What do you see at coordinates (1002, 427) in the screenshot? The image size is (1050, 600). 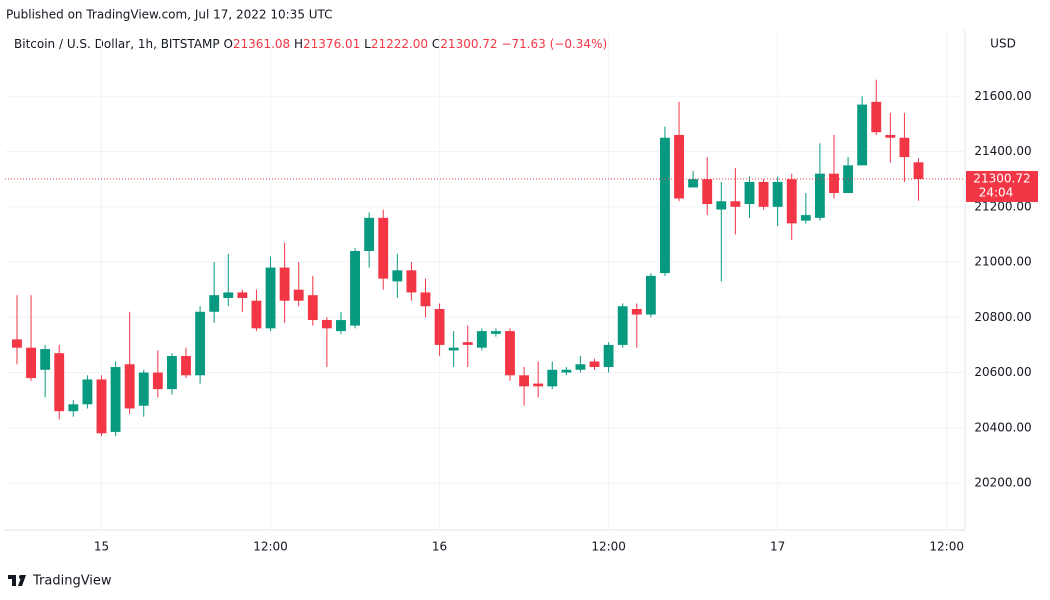 I see `y-tick-label: 20400.00` at bounding box center [1002, 427].